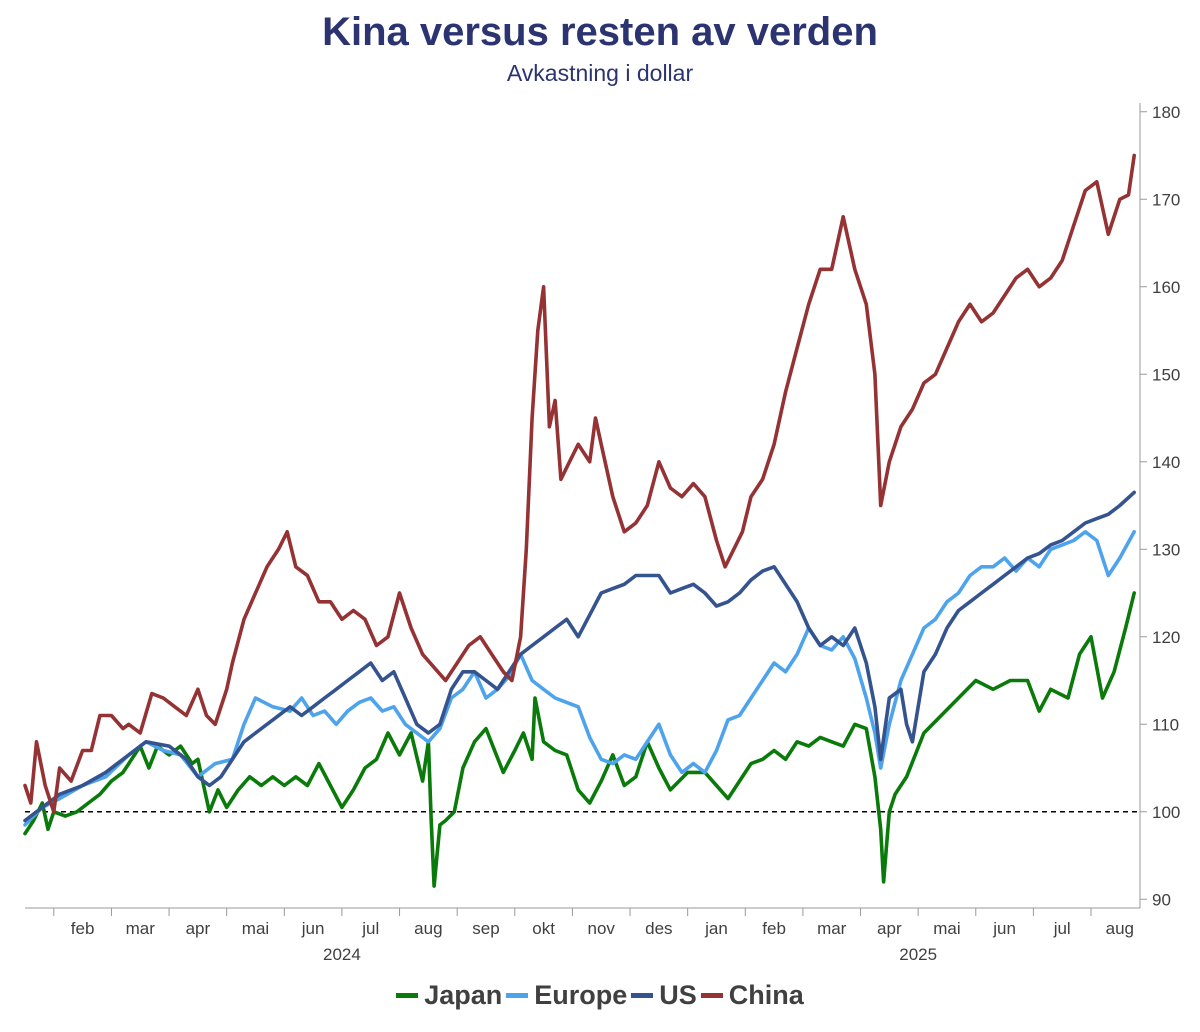 This screenshot has width=1200, height=1032. Describe the element at coordinates (1166, 637) in the screenshot. I see `y-tick-label: 120` at that location.